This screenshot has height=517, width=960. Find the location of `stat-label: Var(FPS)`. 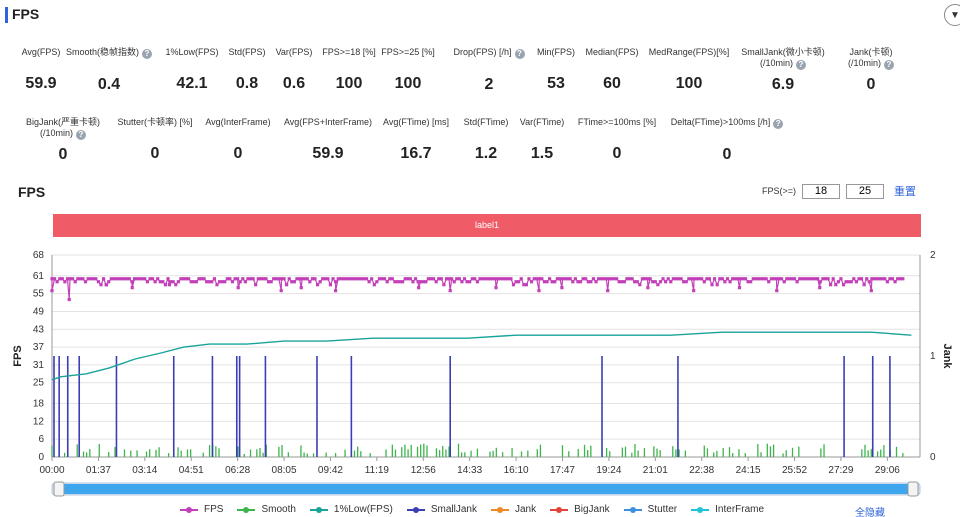

stat-label: Var(FPS) is located at coordinates (294, 52).